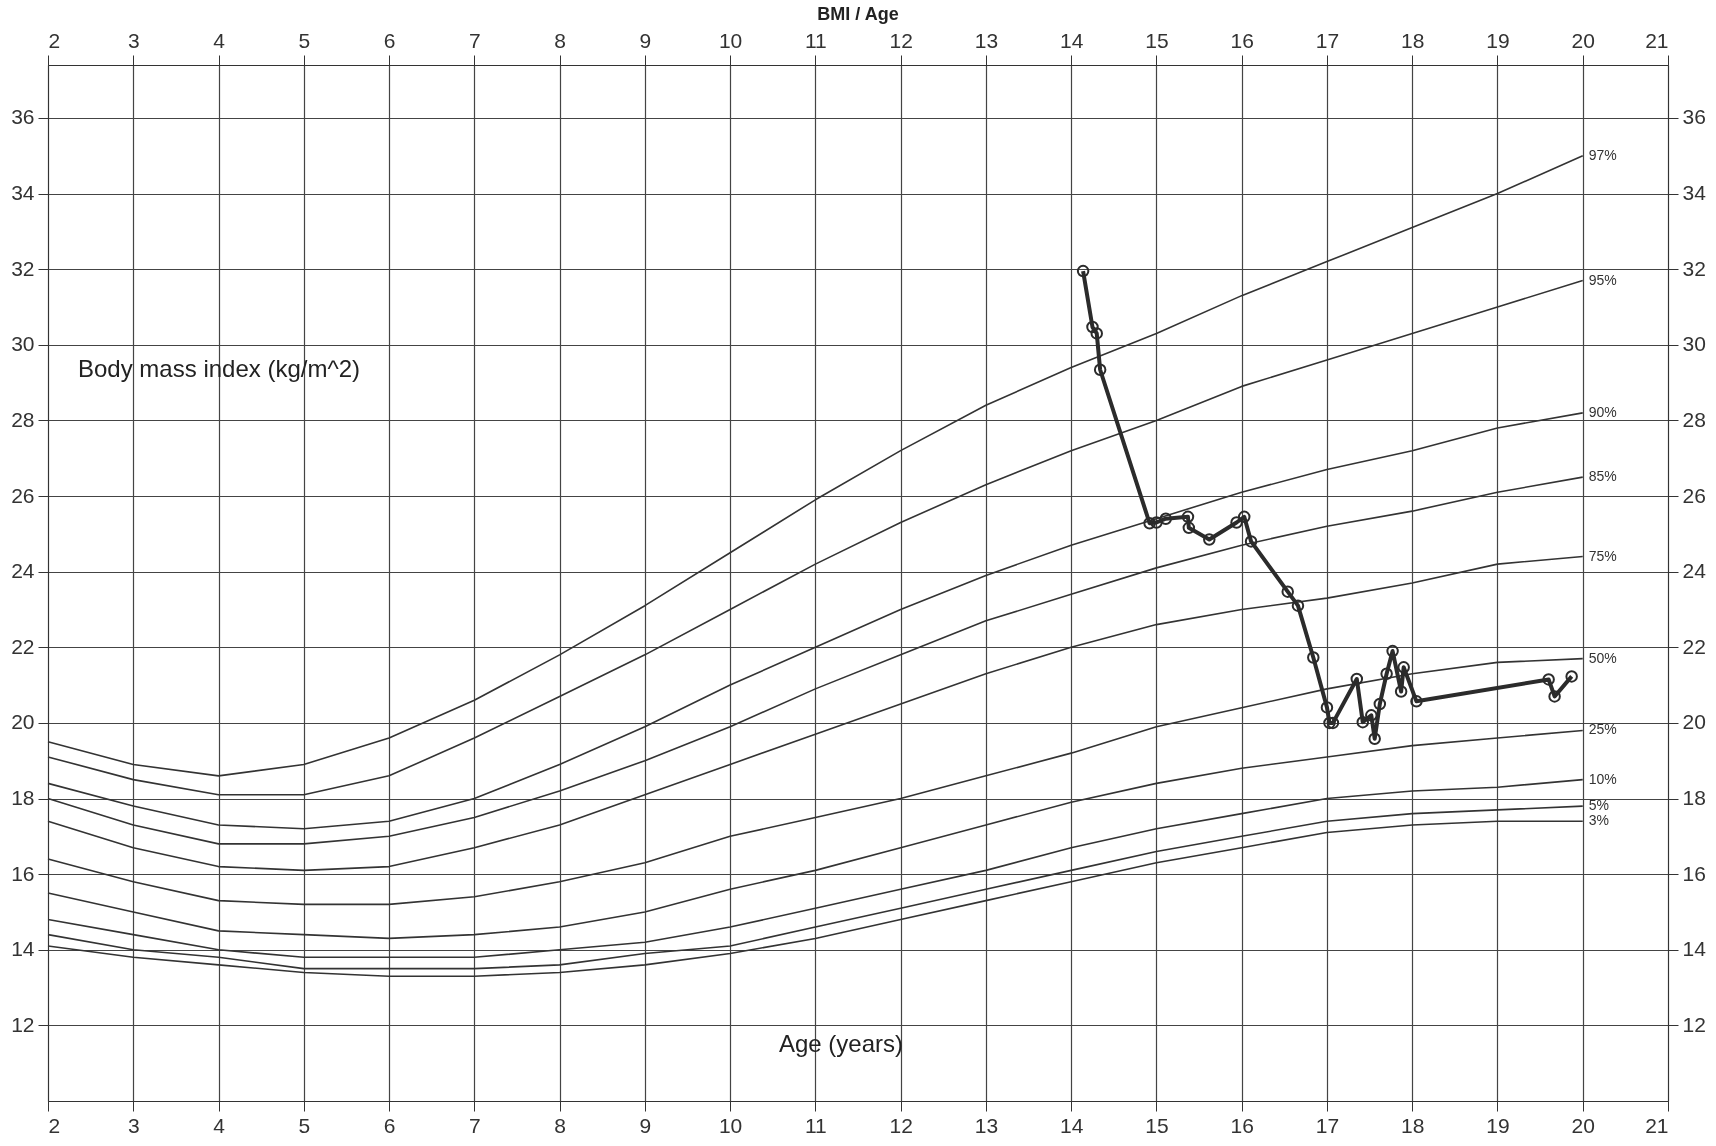 Image resolution: width=1716 pixels, height=1146 pixels. I want to click on x2-tick-label: 4, so click(219, 40).